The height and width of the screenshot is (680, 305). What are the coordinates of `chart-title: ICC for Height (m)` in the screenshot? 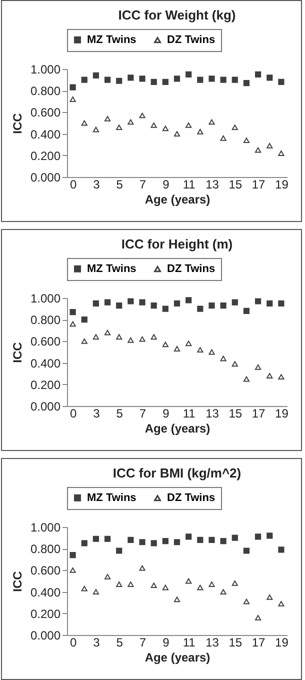 It's located at (177, 244).